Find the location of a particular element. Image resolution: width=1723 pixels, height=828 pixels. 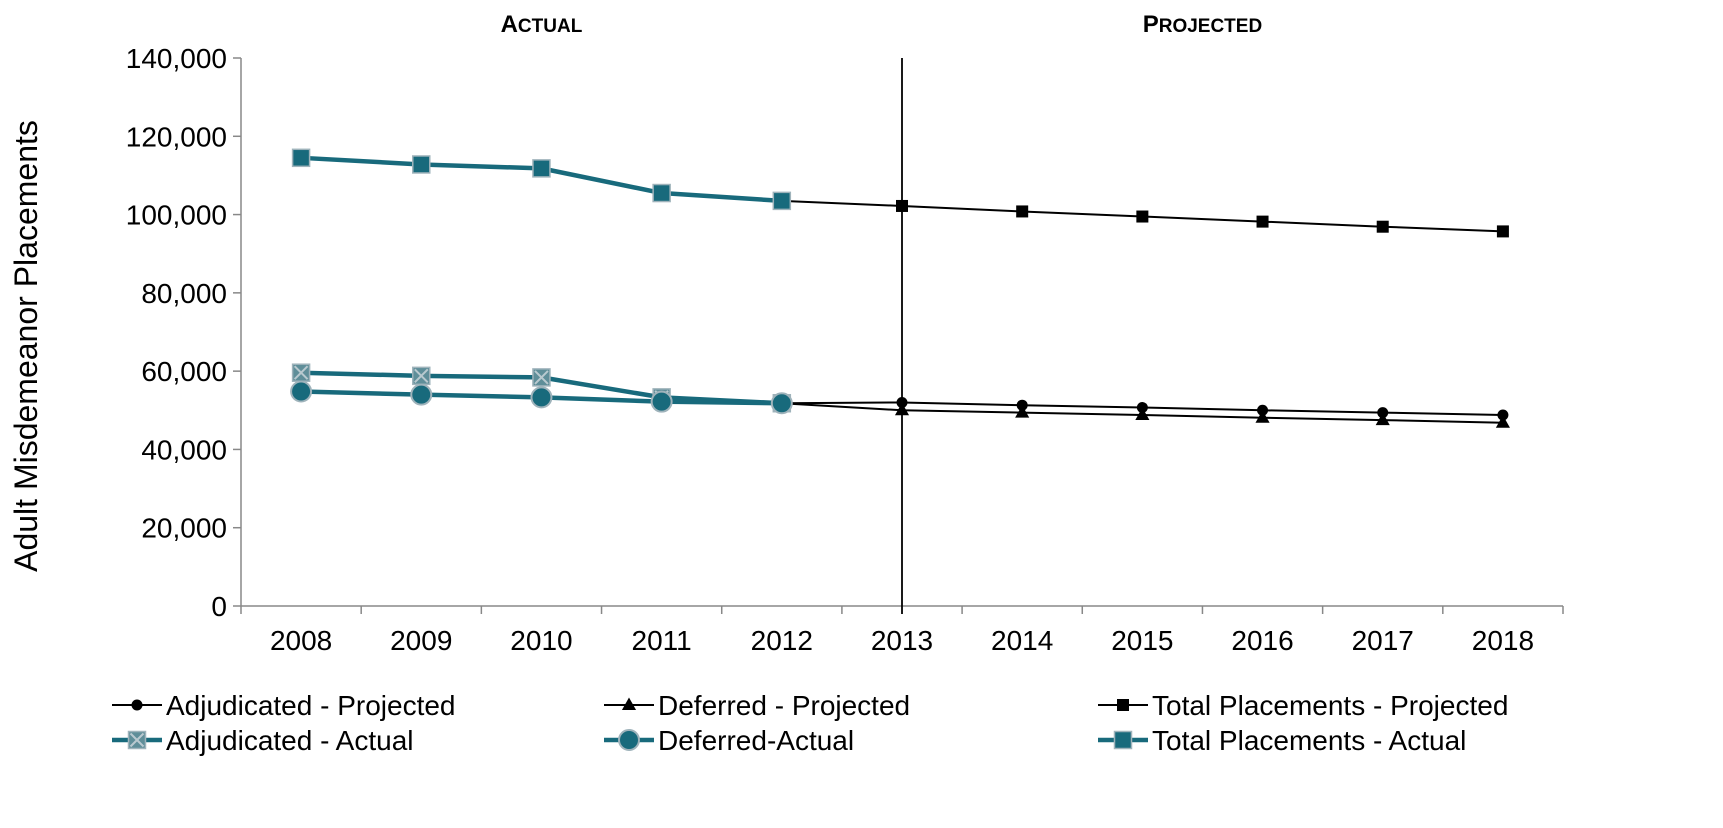

x-tick-label: 2018 is located at coordinates (1503, 640).